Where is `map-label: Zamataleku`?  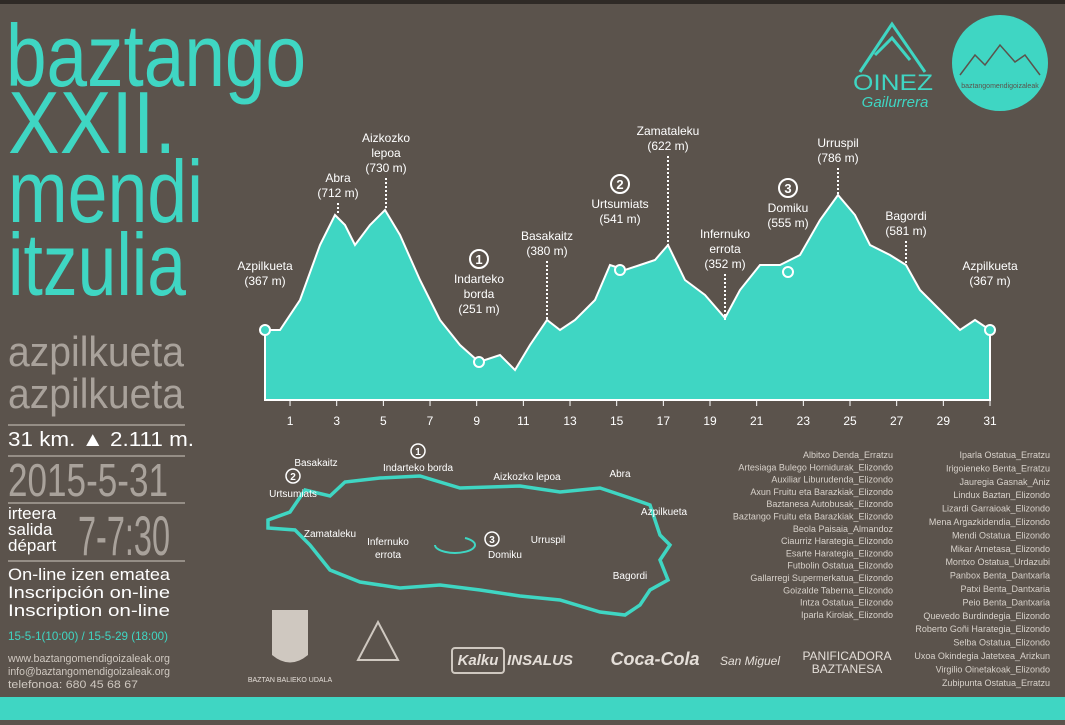
map-label: Zamataleku is located at coordinates (330, 534).